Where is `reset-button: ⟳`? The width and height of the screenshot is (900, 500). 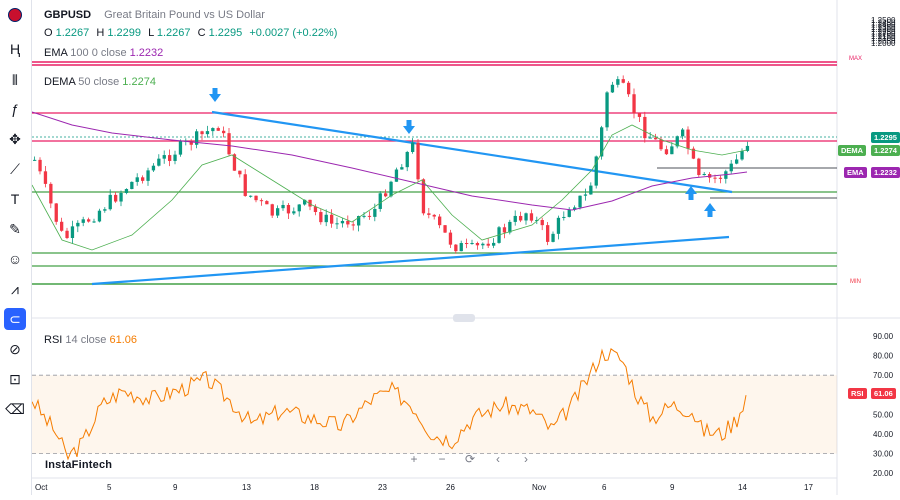
reset-button: ⟳ is located at coordinates (470, 459).